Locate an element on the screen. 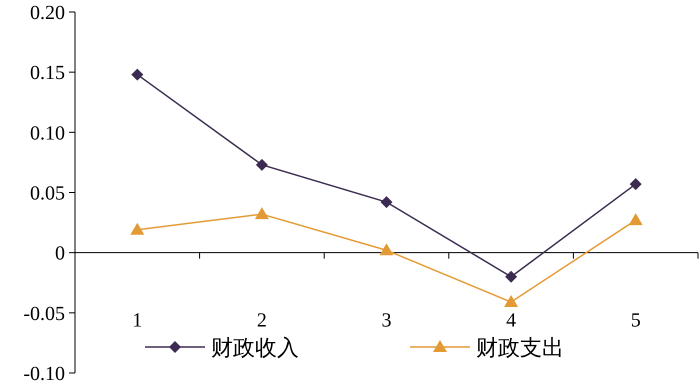 This screenshot has height=382, width=700. x-tick-label: 1 is located at coordinates (137, 321).